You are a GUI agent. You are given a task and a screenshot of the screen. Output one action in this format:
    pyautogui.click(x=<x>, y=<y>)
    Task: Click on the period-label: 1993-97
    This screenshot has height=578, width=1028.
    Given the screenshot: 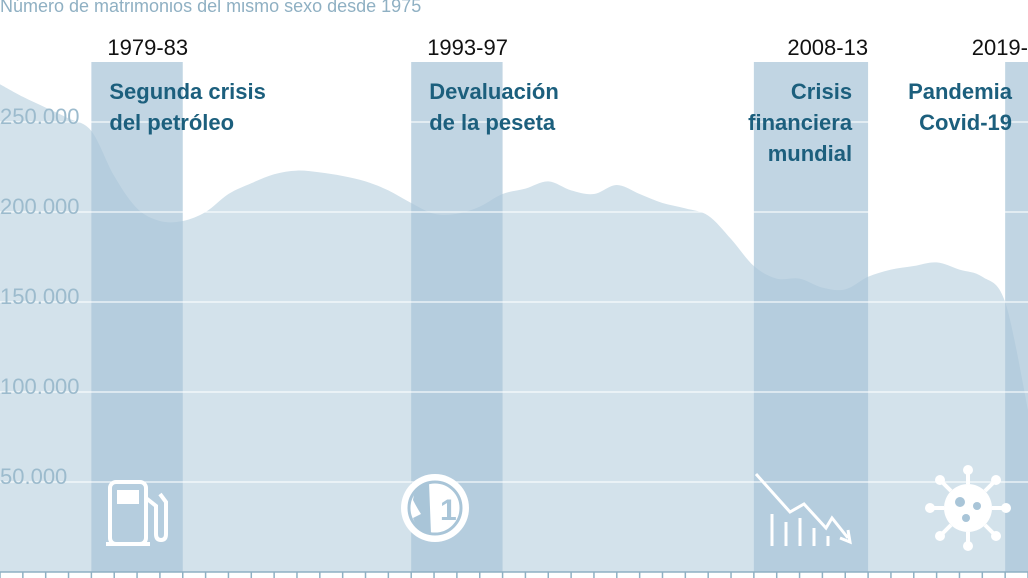 What is the action you would take?
    pyautogui.click(x=467, y=47)
    